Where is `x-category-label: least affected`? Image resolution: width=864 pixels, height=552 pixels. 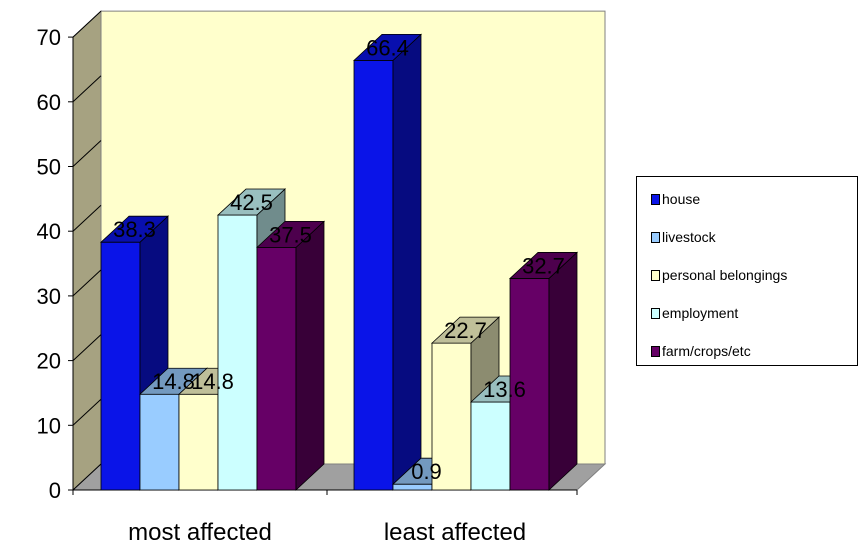
x-category-label: least affected is located at coordinates (455, 532).